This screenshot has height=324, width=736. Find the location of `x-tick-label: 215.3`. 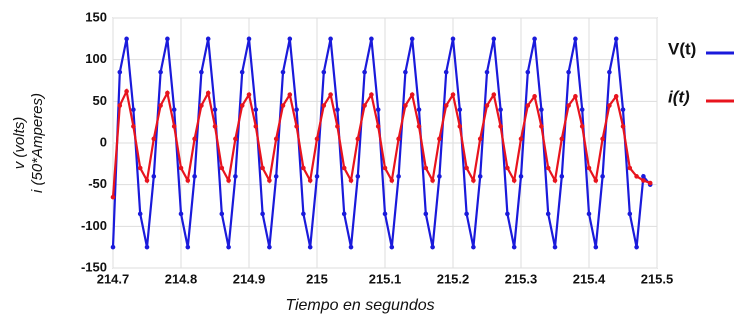

x-tick-label: 215.3 is located at coordinates (521, 278).